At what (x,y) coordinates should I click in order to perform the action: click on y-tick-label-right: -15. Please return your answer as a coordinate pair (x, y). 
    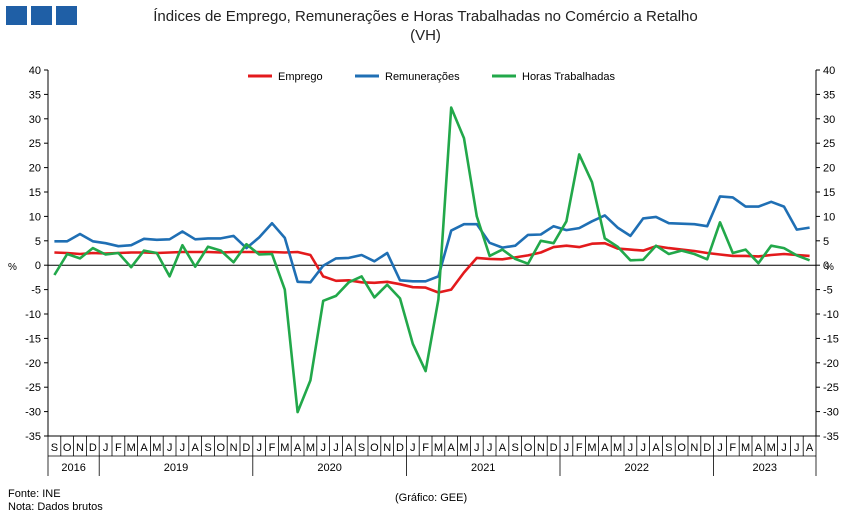
    Looking at the image, I should click on (831, 339).